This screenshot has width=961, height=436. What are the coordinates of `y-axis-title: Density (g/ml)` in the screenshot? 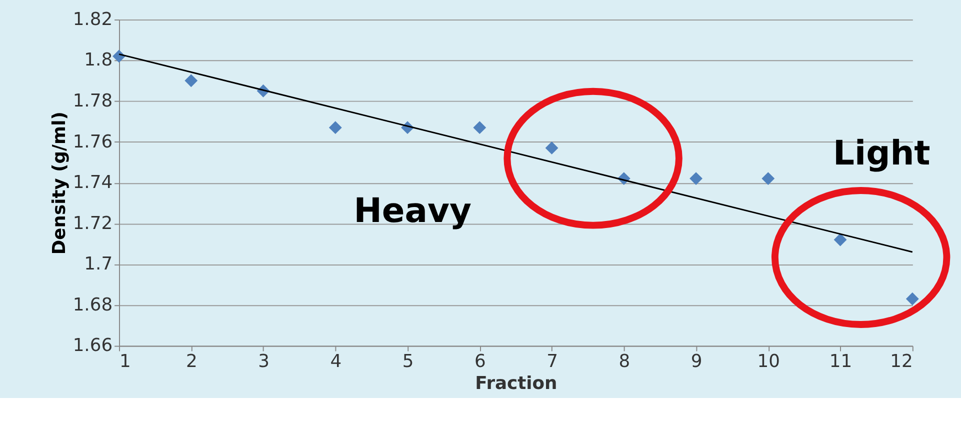 It's located at (59, 183).